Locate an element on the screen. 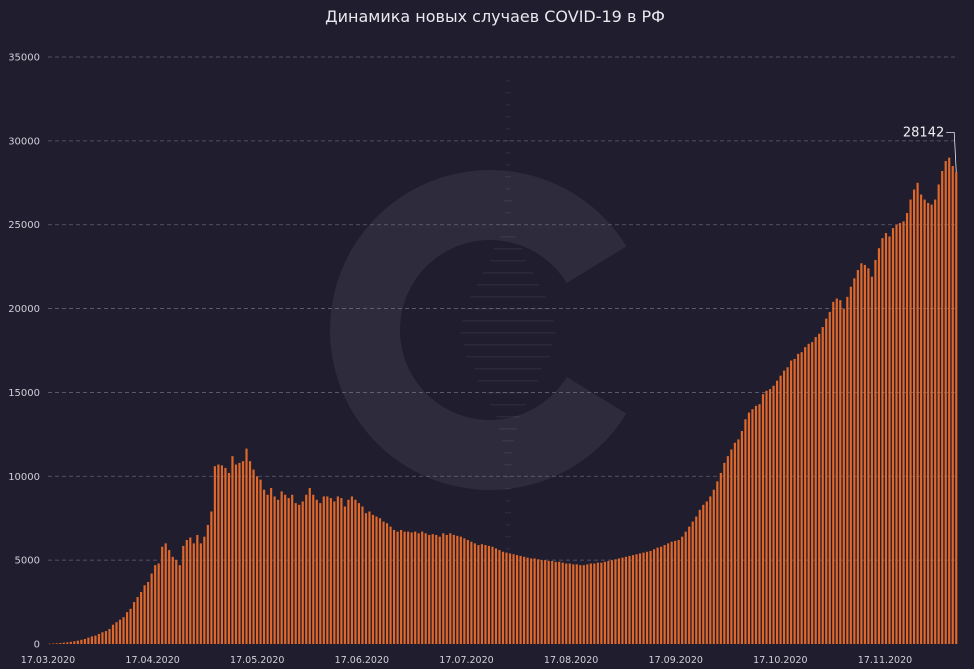 The image size is (974, 669). y-tick-label: 5000 is located at coordinates (27, 561).